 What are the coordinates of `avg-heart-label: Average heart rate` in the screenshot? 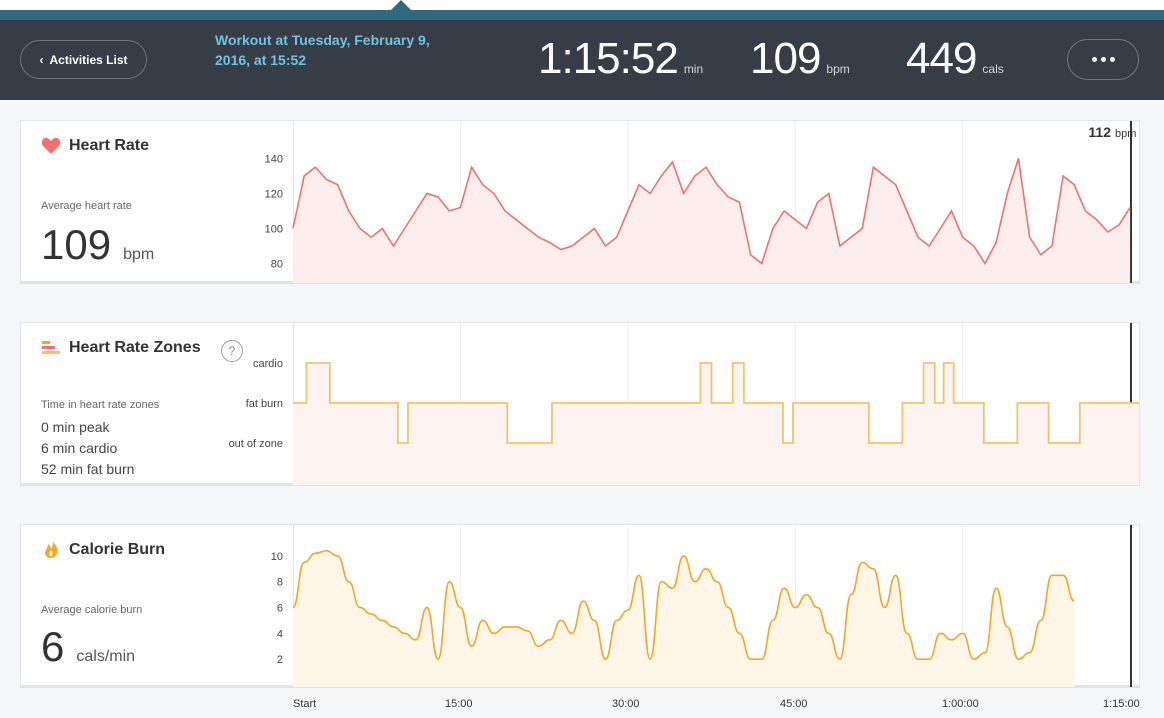 It's located at (86, 206).